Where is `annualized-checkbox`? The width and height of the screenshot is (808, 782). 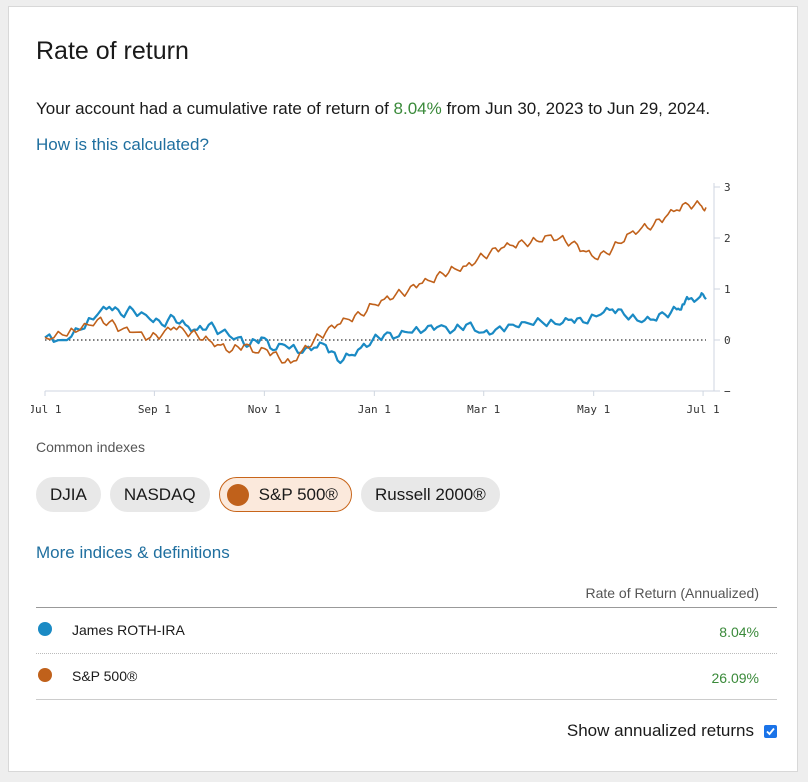 annualized-checkbox is located at coordinates (770, 731).